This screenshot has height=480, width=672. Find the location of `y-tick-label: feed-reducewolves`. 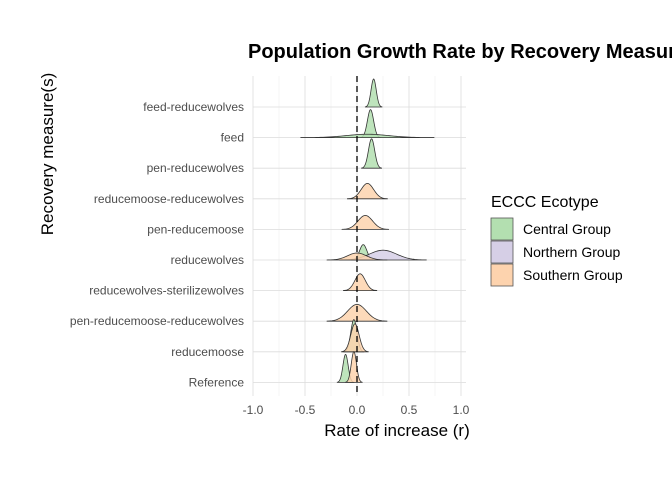

y-tick-label: feed-reducewolves is located at coordinates (193, 107).